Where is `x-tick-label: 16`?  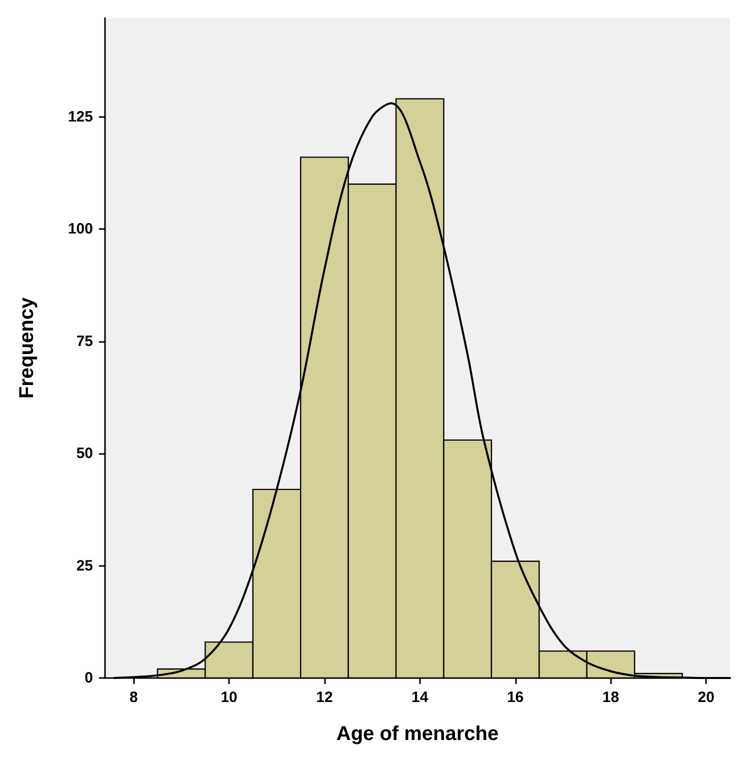 x-tick-label: 16 is located at coordinates (515, 697).